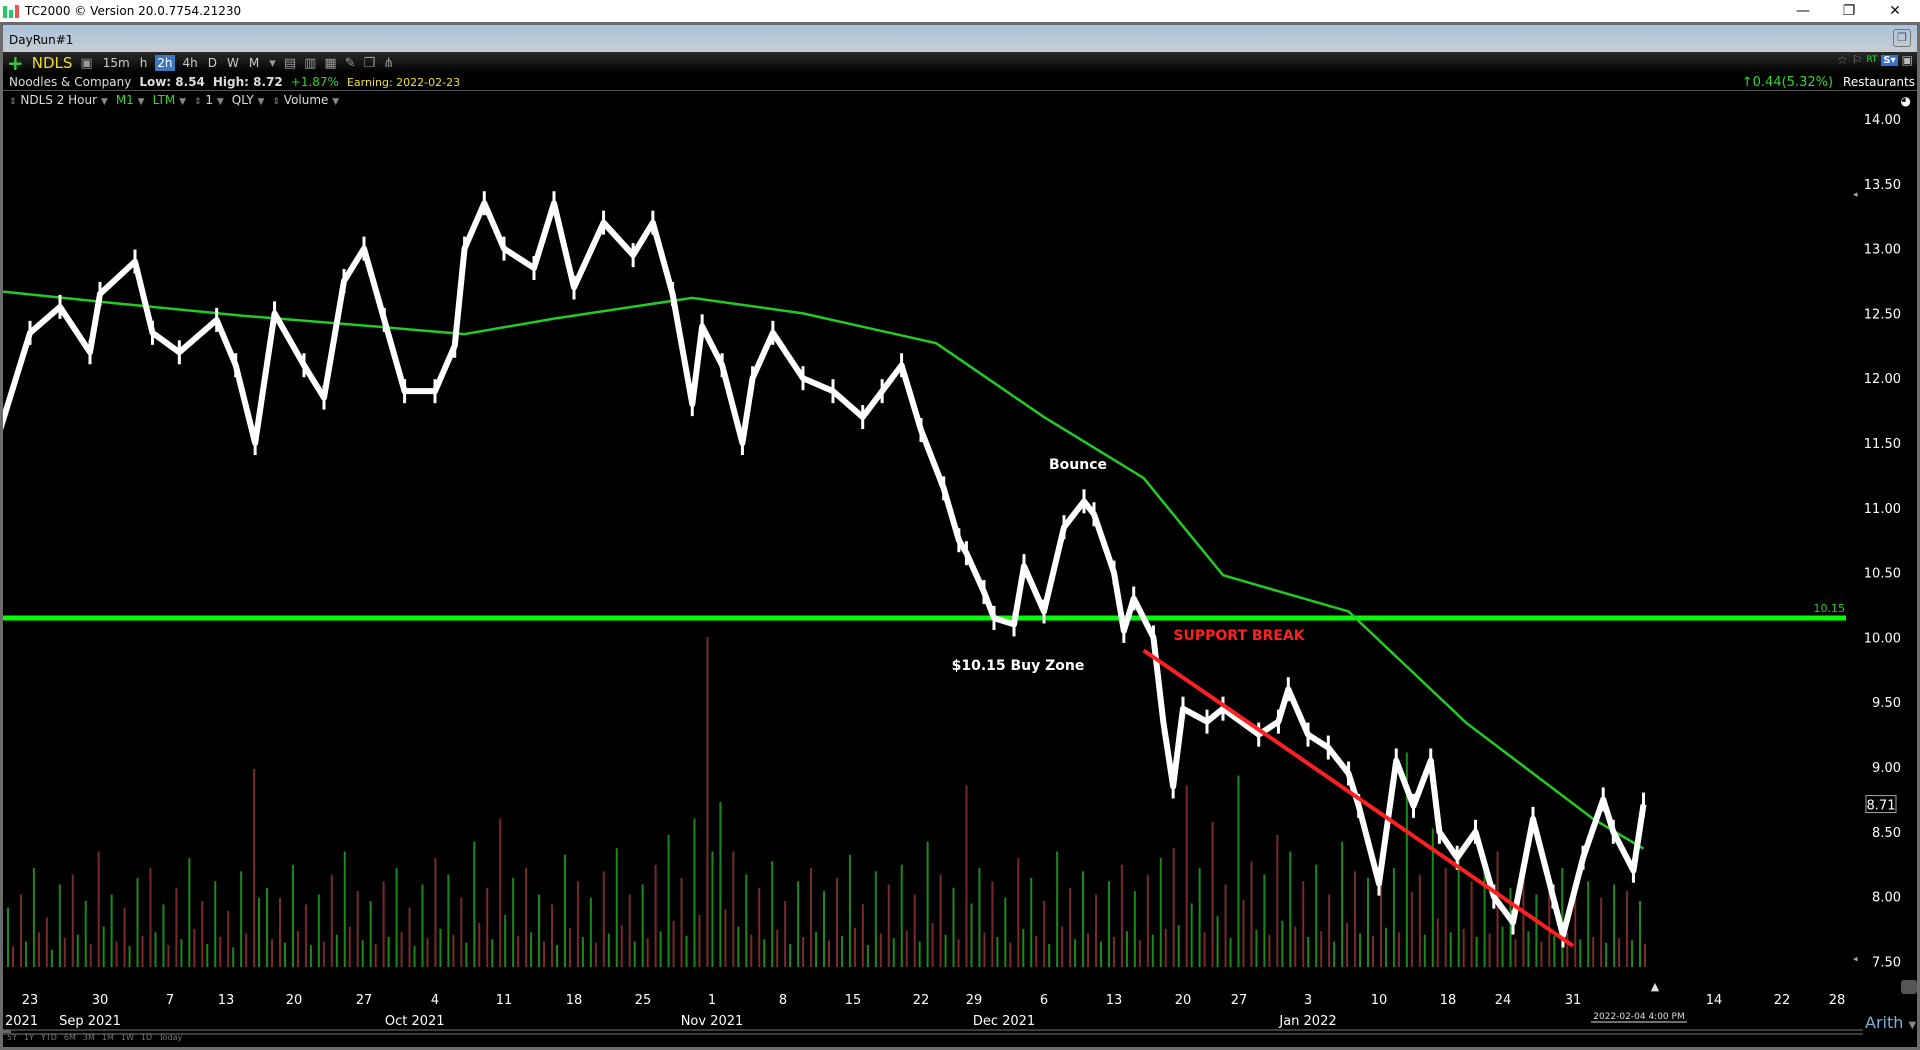 Image resolution: width=1920 pixels, height=1050 pixels. Describe the element at coordinates (169, 100) in the screenshot. I see `indicator-ltm: LTM ▼` at that location.